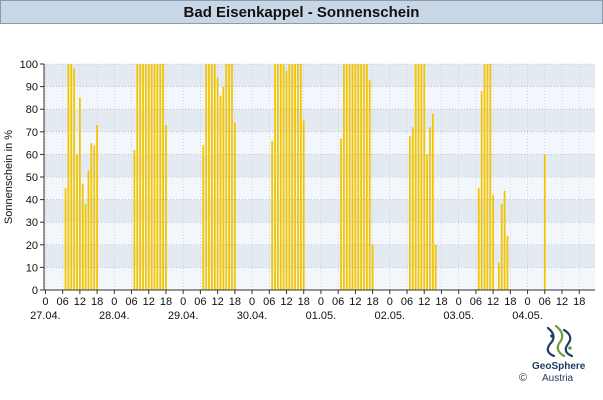  Describe the element at coordinates (32, 133) in the screenshot. I see `y-tick-label: 70` at that location.